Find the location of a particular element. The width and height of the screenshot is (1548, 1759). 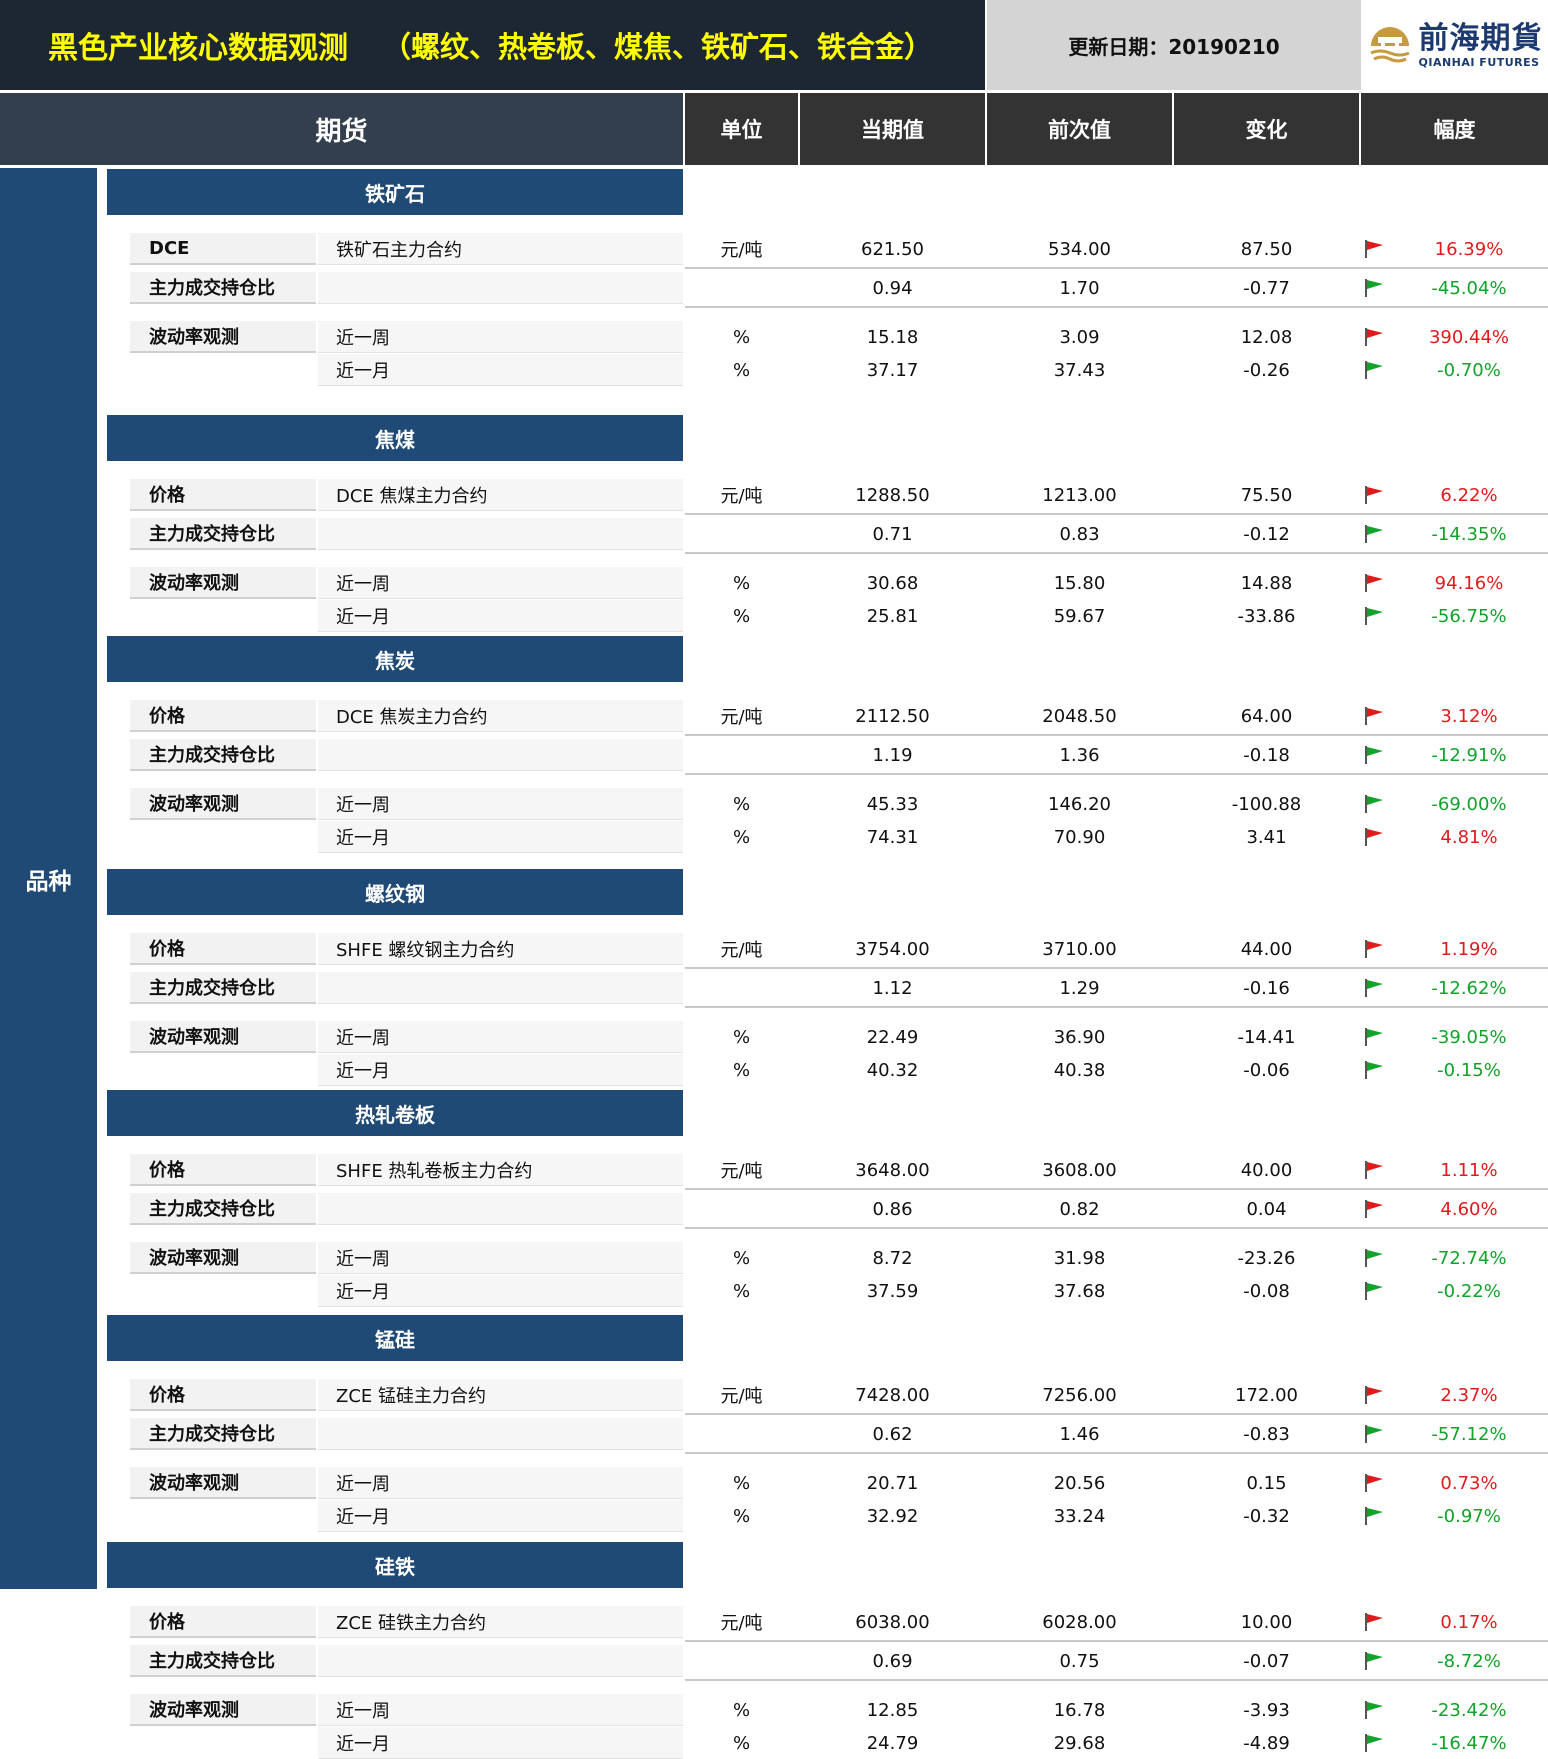

row-current-value: 37.17 is located at coordinates (892, 370).